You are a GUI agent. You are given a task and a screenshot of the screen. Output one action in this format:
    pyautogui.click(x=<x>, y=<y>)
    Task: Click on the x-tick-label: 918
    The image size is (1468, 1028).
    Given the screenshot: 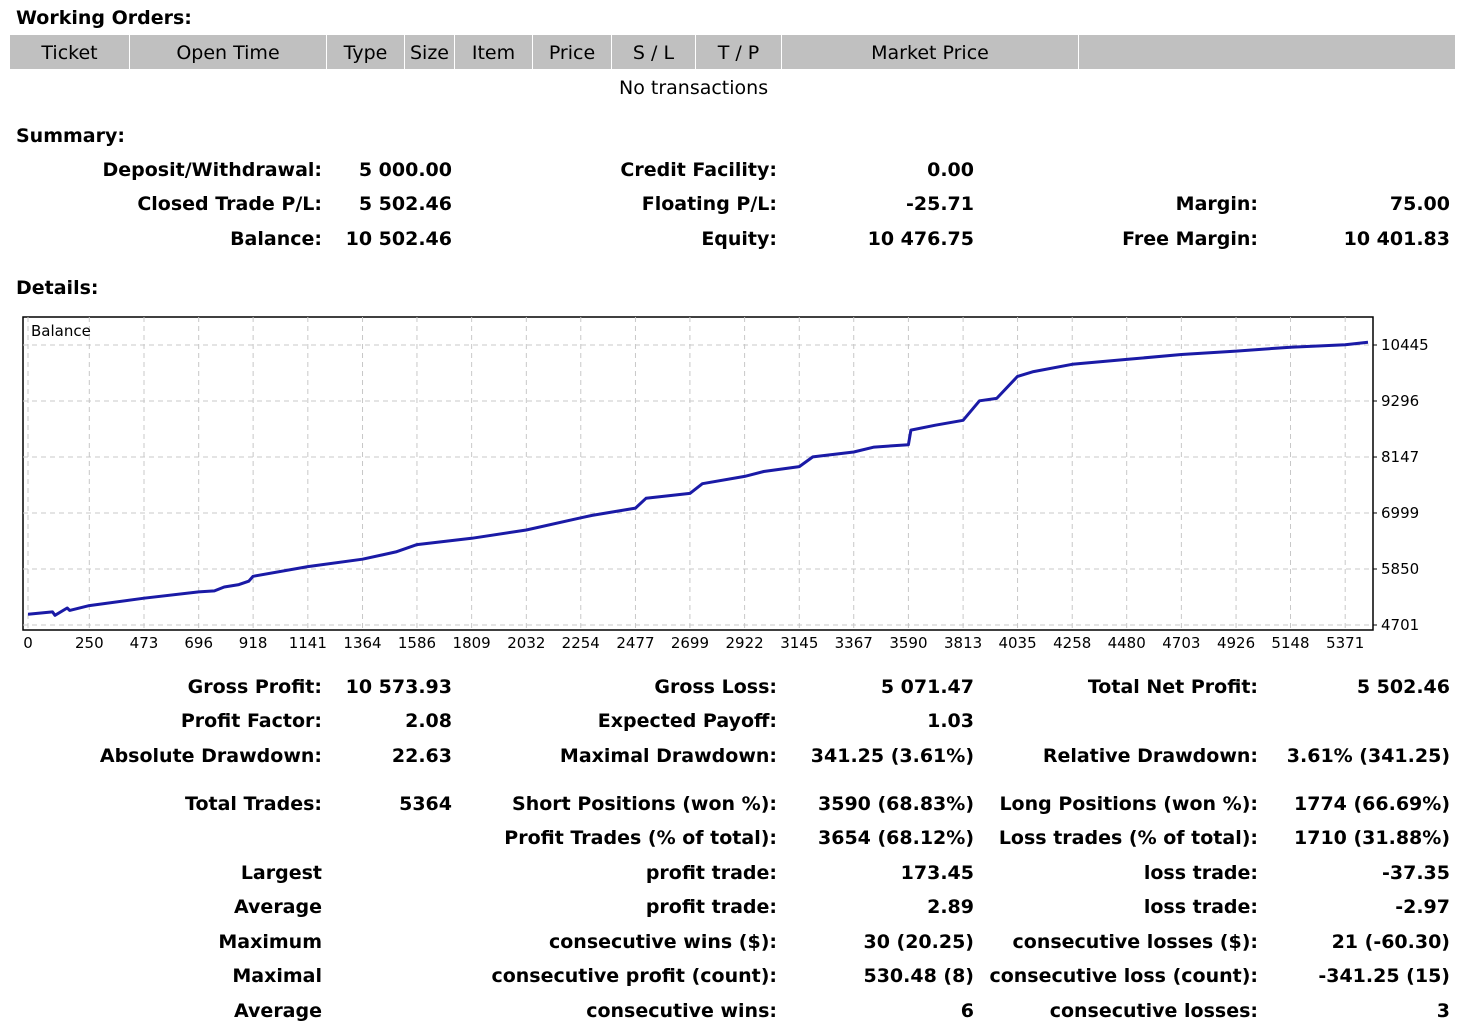 What is the action you would take?
    pyautogui.click(x=253, y=643)
    